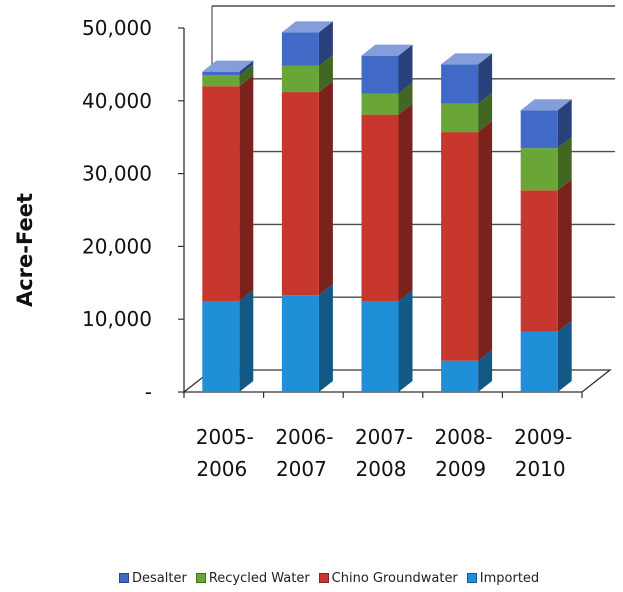 This screenshot has width=623, height=592. Describe the element at coordinates (117, 174) in the screenshot. I see `y-tick-label: 30,000` at that location.